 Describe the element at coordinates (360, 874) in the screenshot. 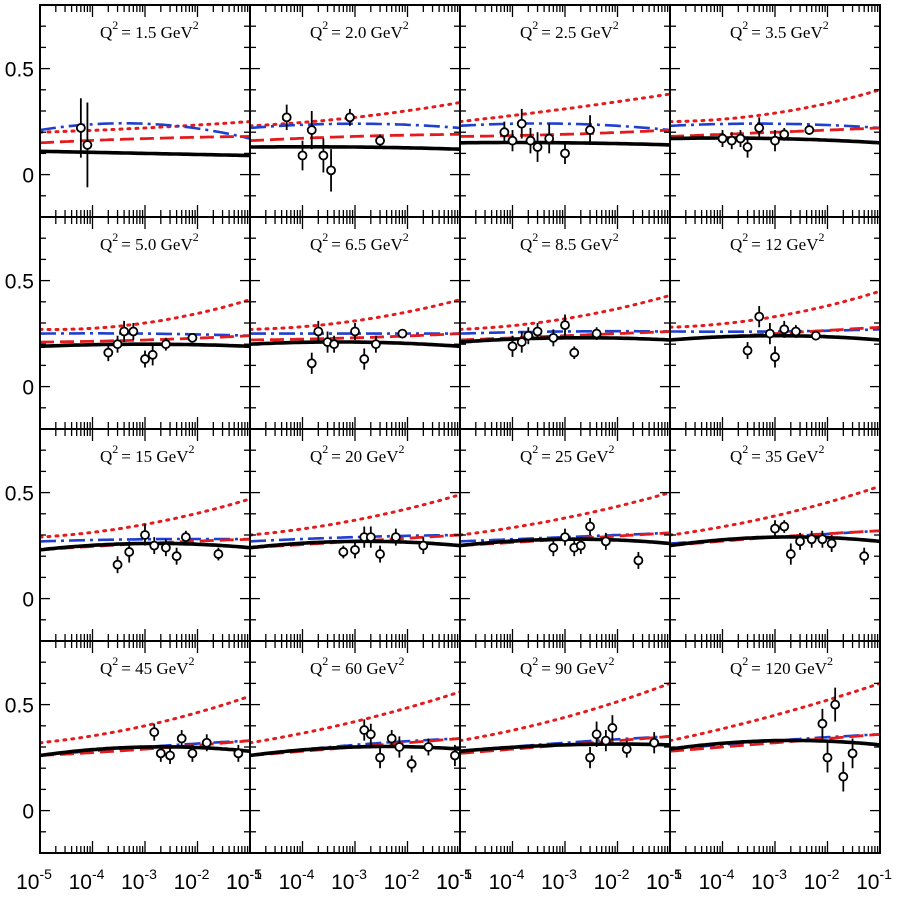

I see `x-tick-exponent: -3` at that location.